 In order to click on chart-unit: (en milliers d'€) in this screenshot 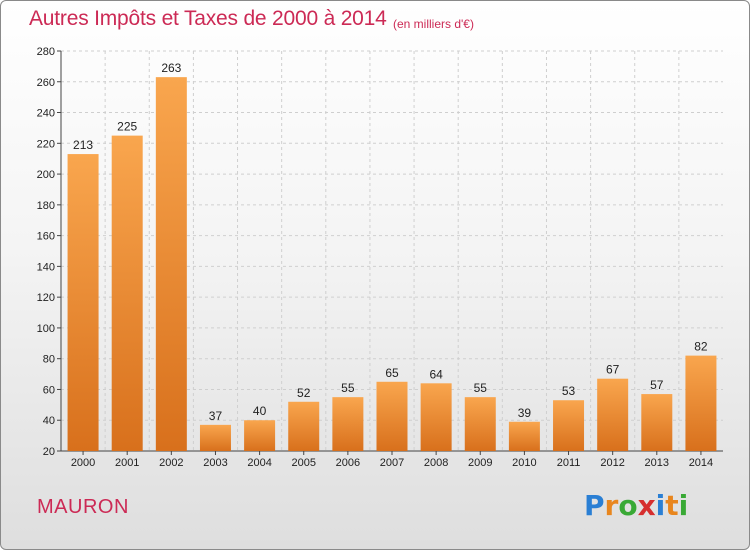, I will do `click(433, 24)`.